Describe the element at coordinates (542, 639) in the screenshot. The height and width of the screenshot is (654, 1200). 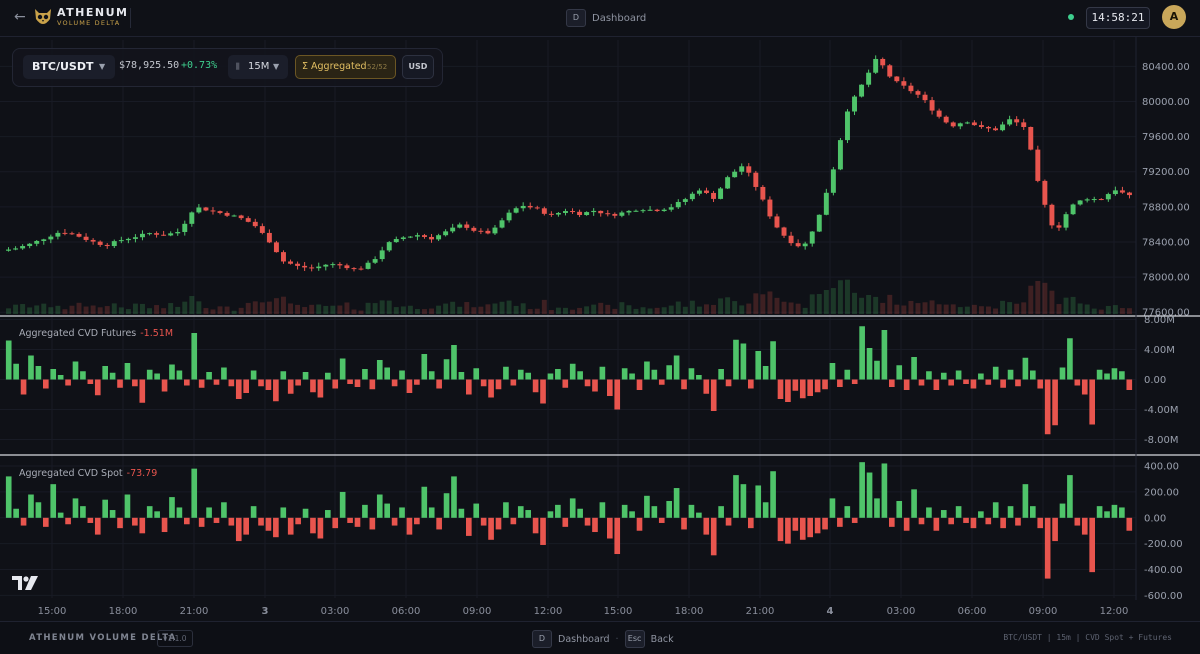
I see `dashboard-key: D` at that location.